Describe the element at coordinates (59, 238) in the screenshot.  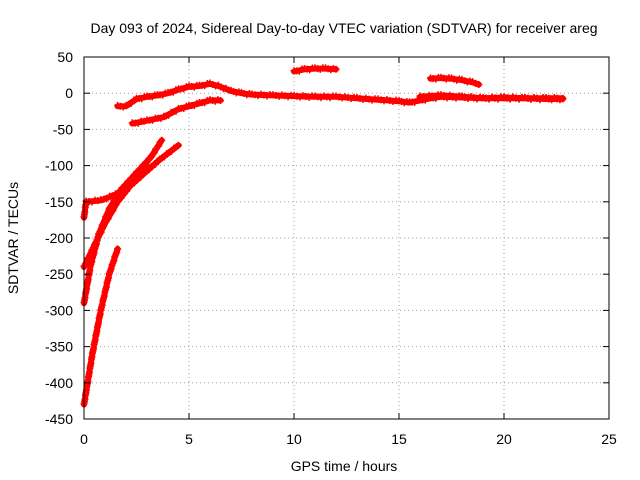
I see `y-tick-label: -200` at that location.